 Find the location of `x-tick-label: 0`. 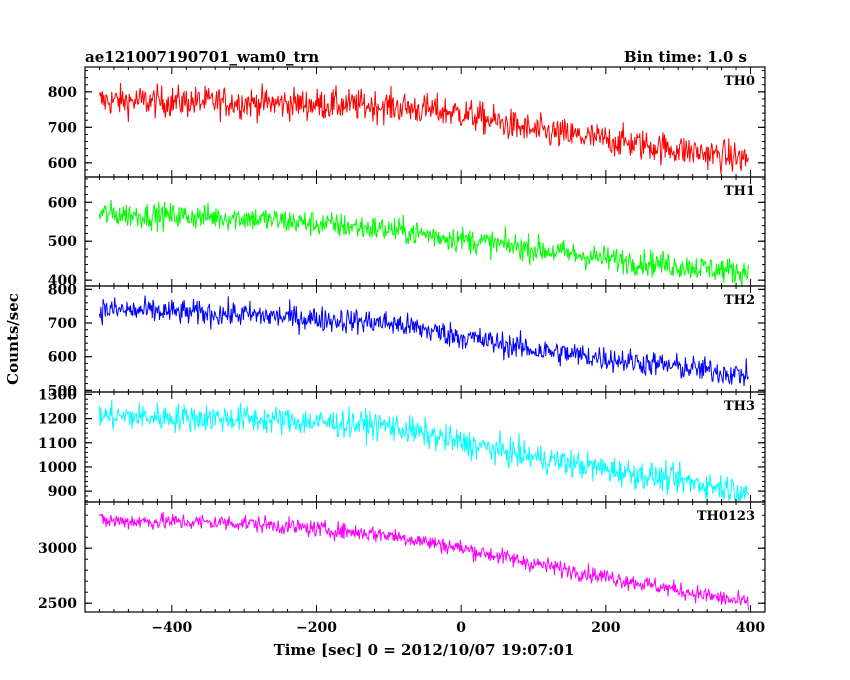

x-tick-label: 0 is located at coordinates (461, 628).